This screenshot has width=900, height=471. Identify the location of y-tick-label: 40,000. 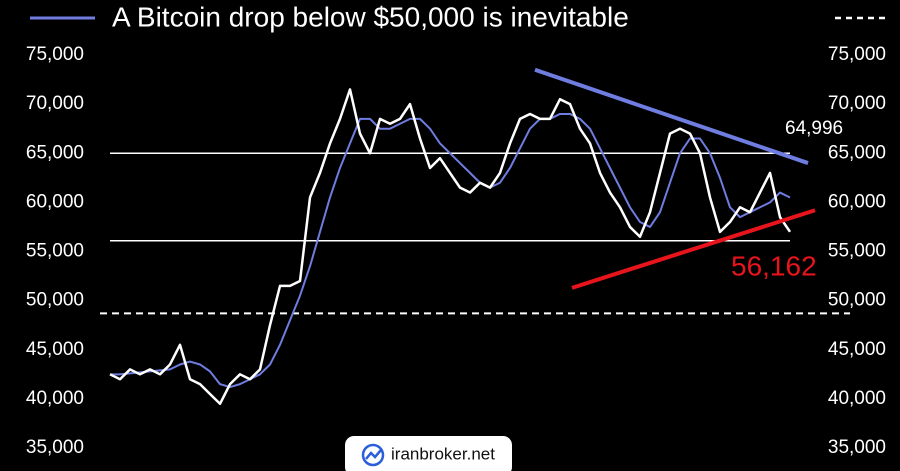
(55, 398).